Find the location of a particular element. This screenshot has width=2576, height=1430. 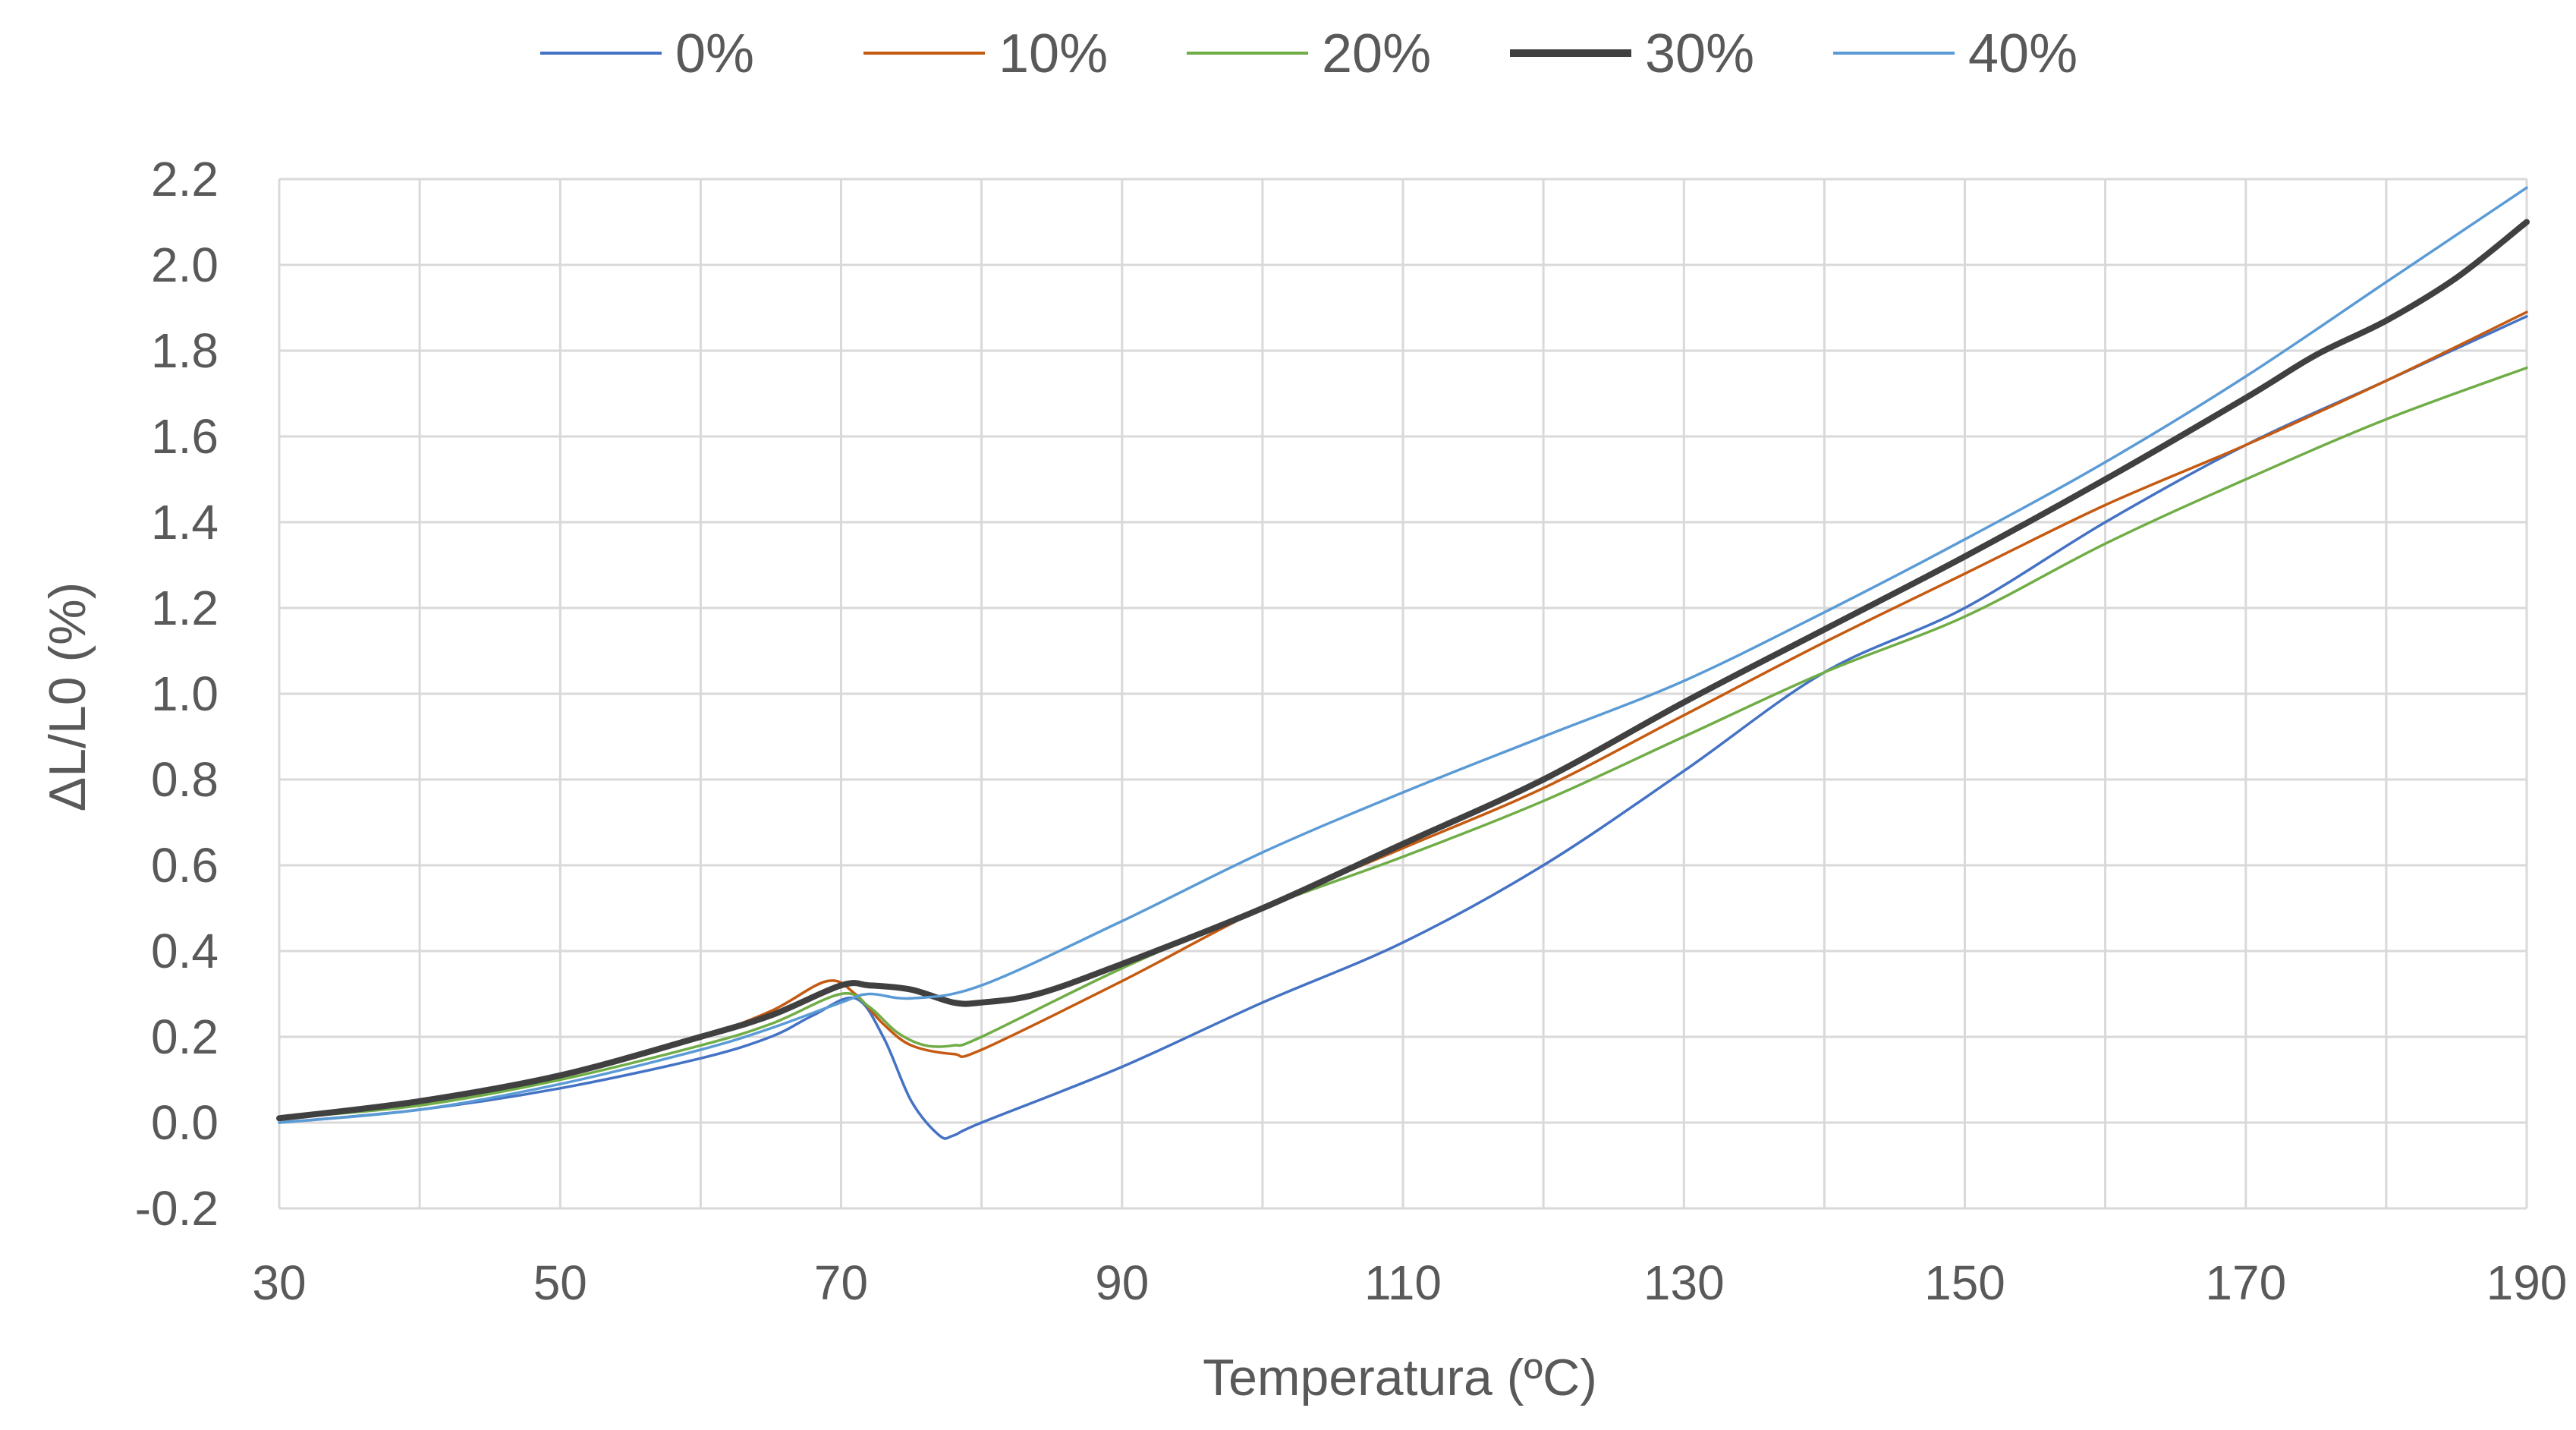

legend: 0% 10% 20% 30% 40% is located at coordinates (1308, 54).